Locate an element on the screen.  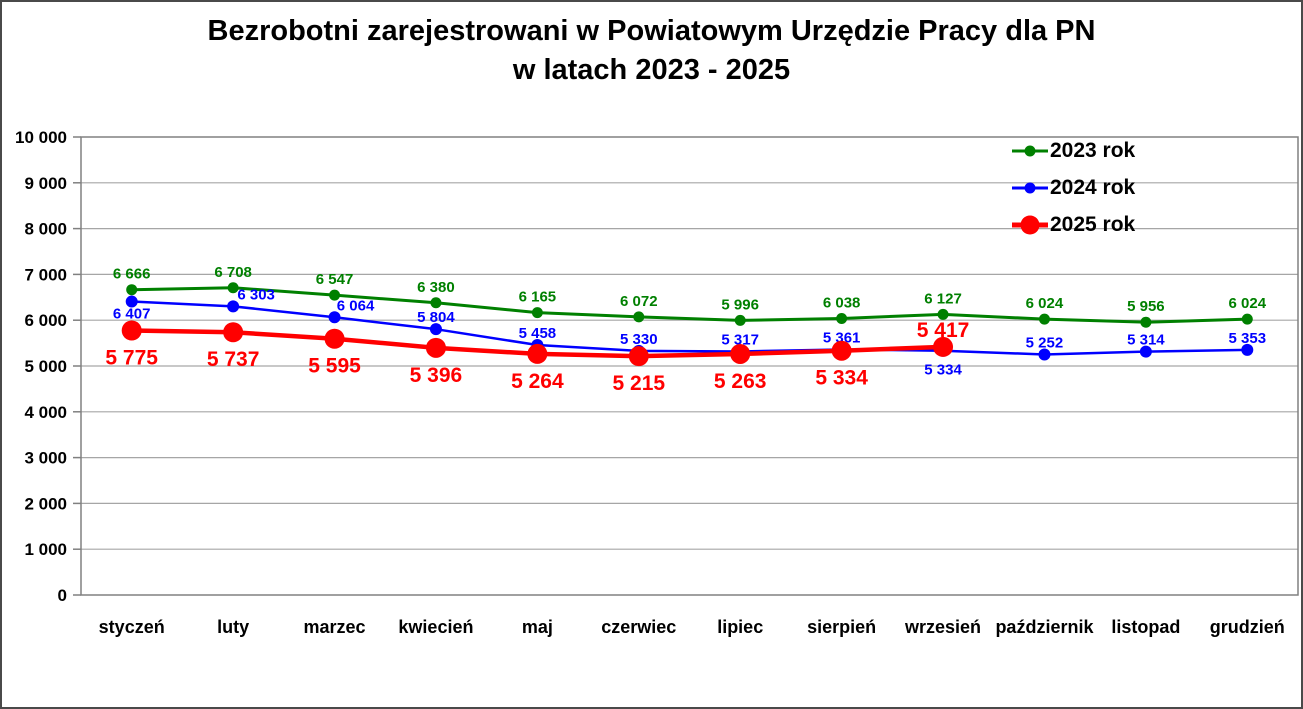
x-axis-label: kwiecień is located at coordinates (435, 627).